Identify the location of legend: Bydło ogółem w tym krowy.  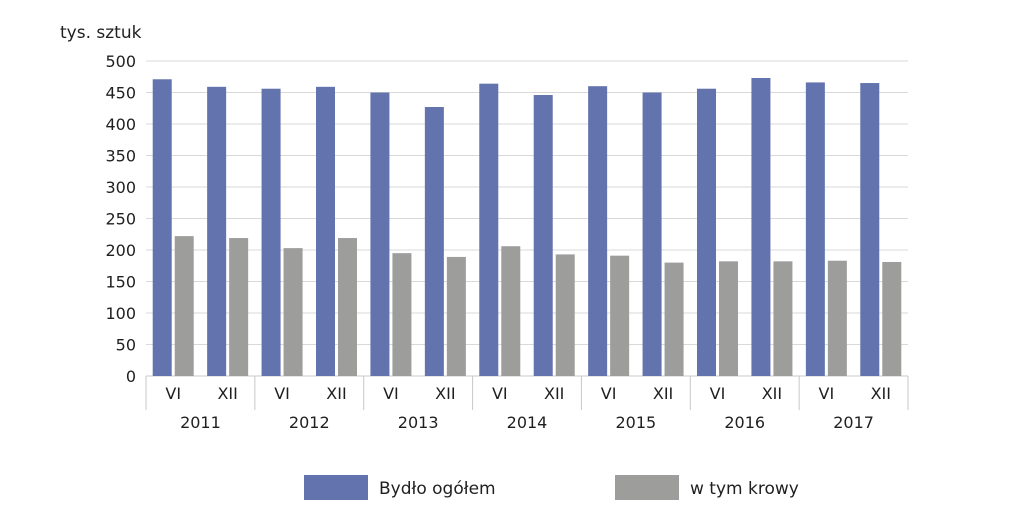
(551, 487).